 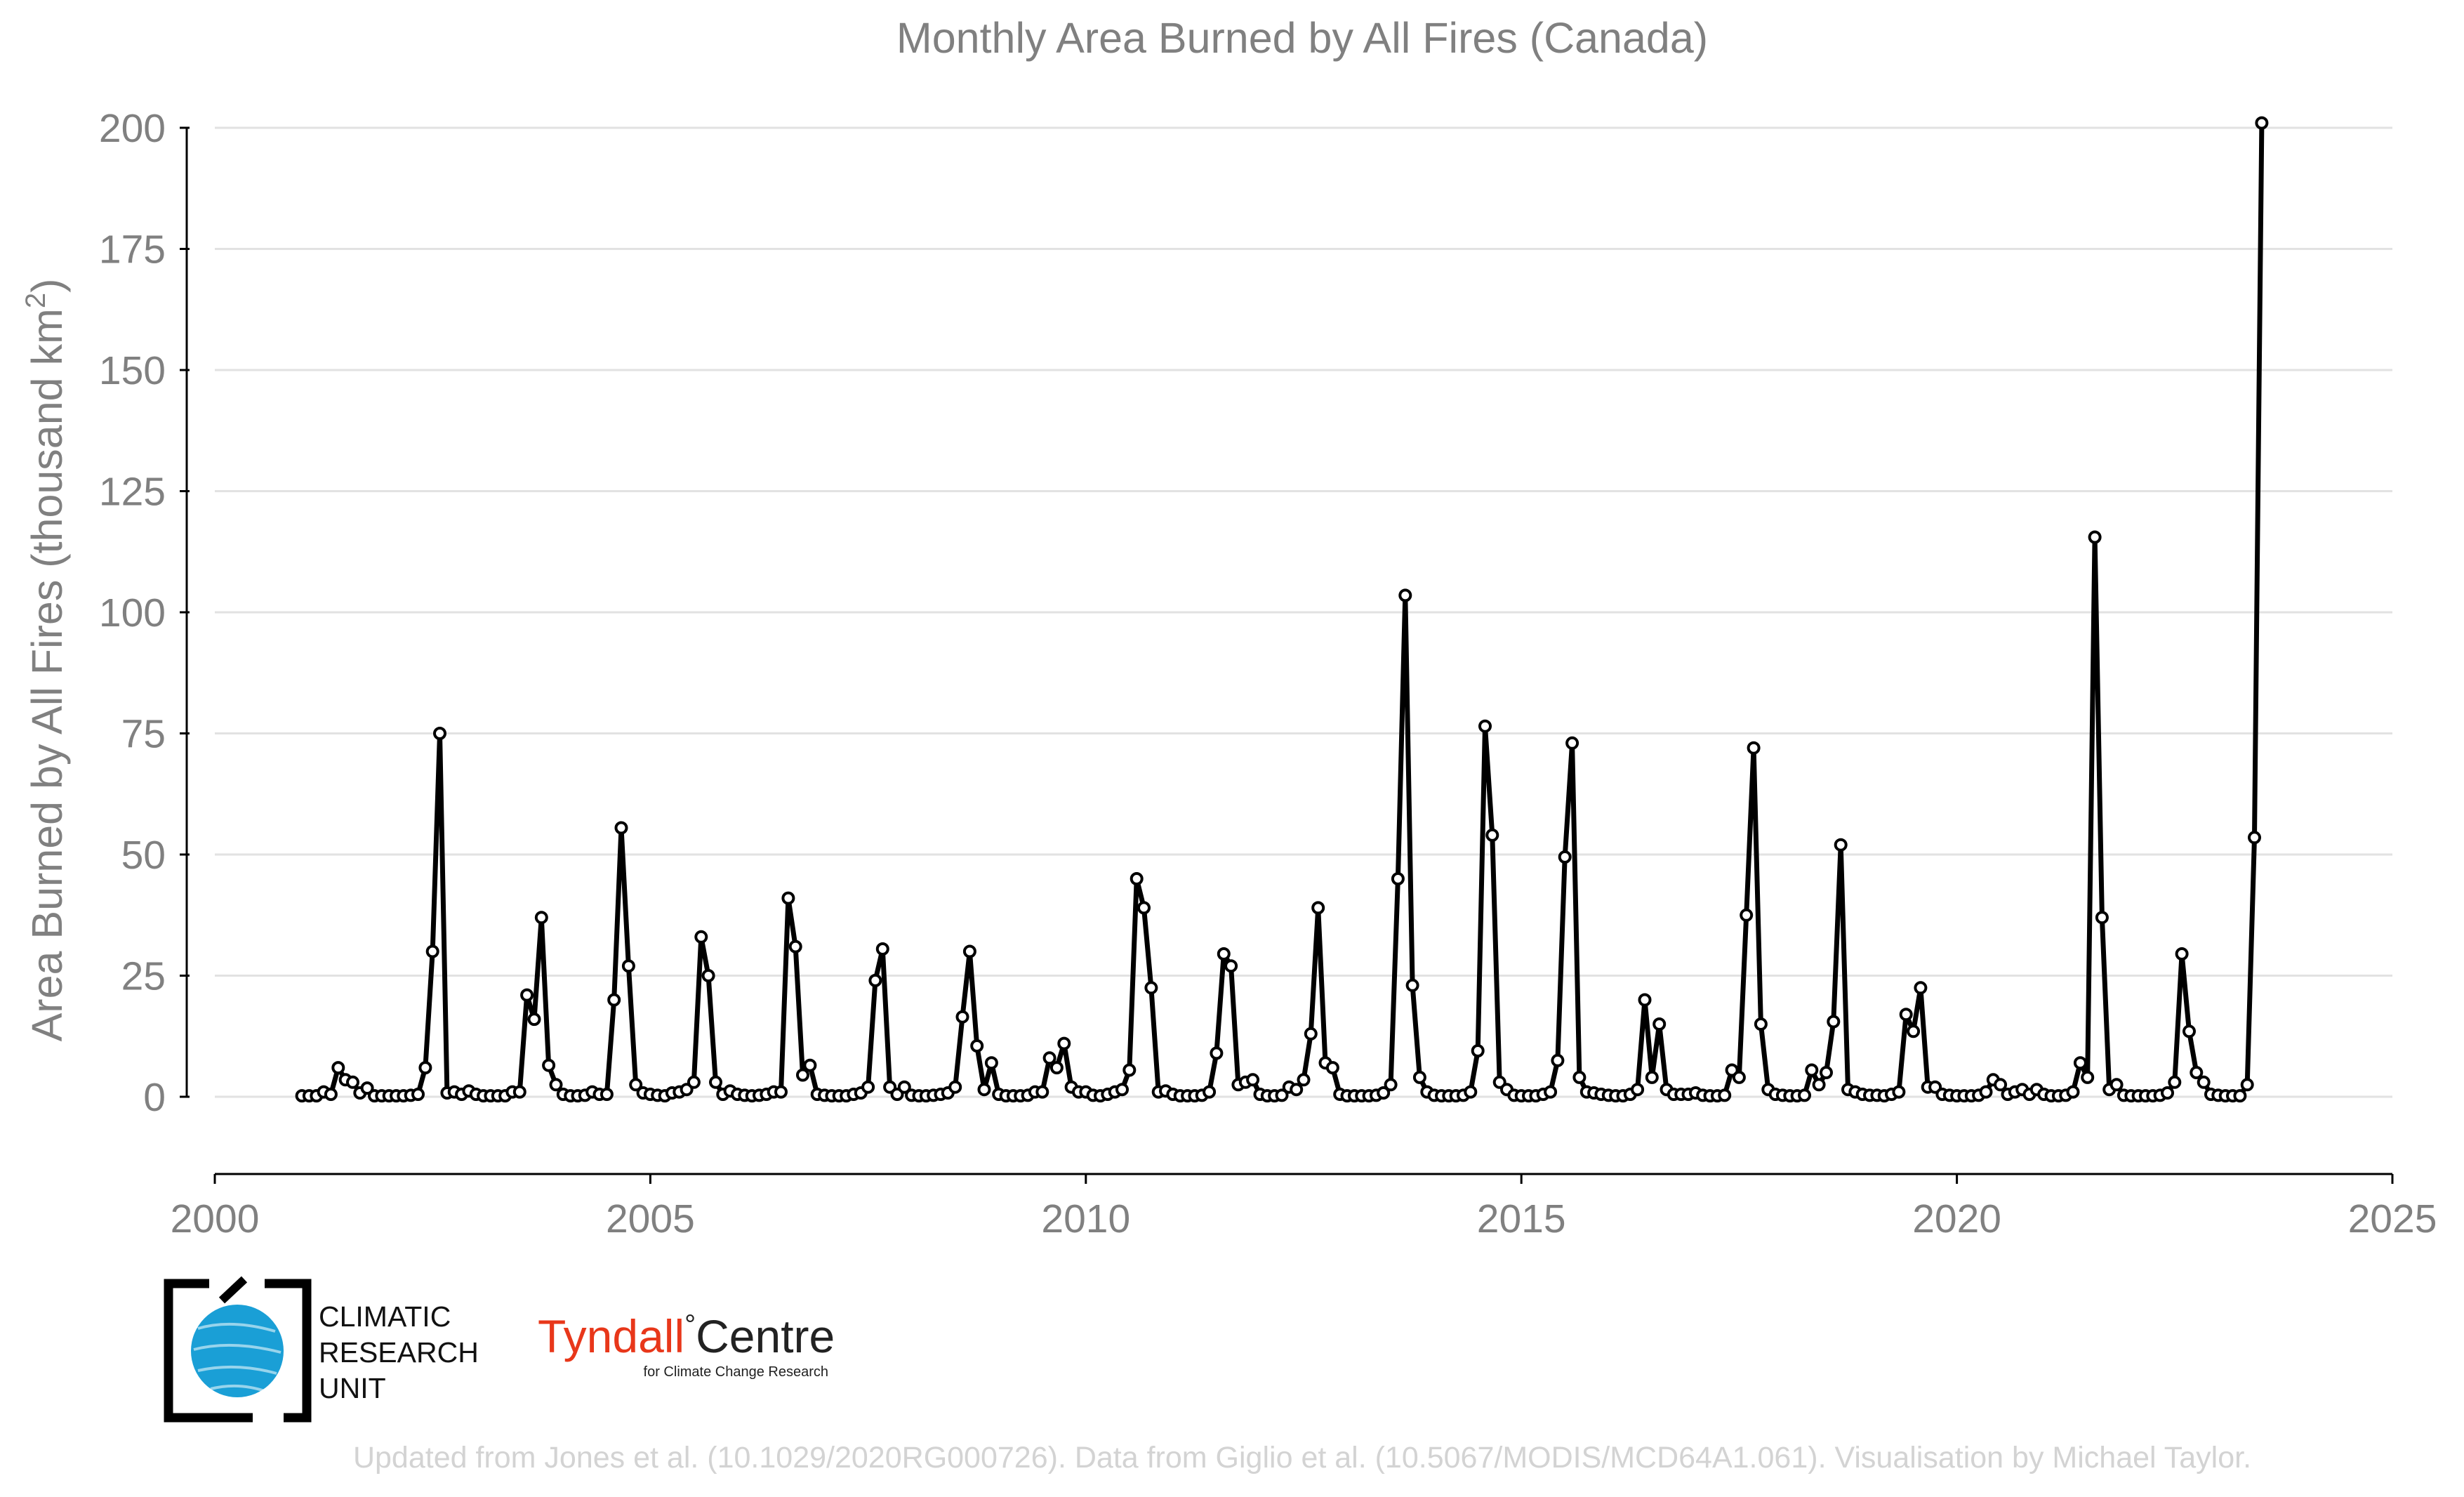 I want to click on cru-logo-frame, so click(x=238, y=1351).